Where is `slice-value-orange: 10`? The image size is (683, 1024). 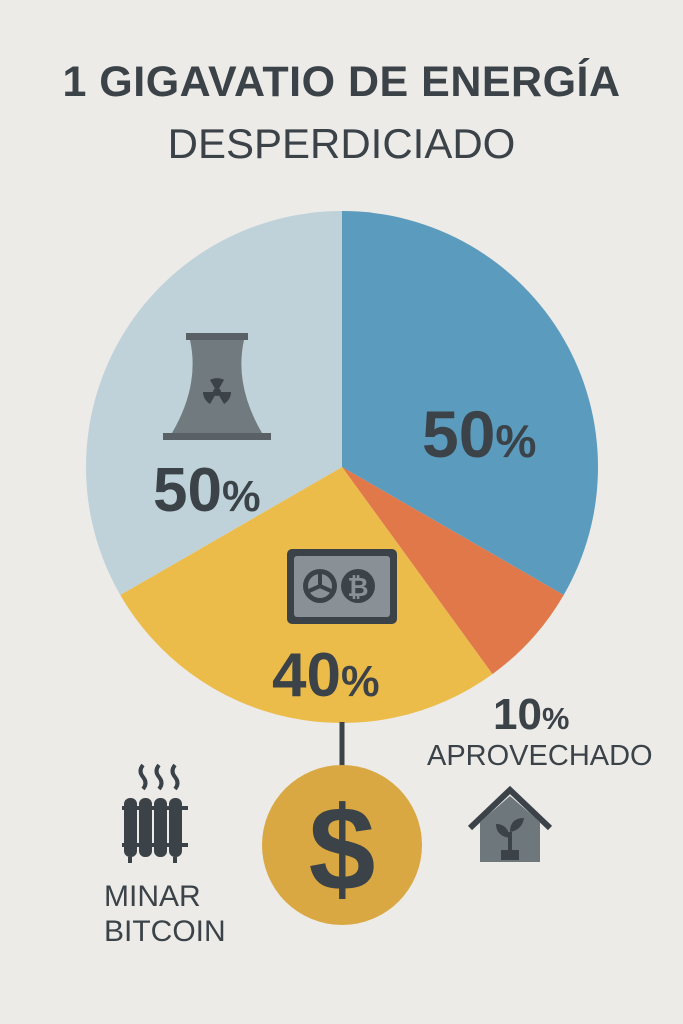 slice-value-orange: 10 is located at coordinates (517, 714).